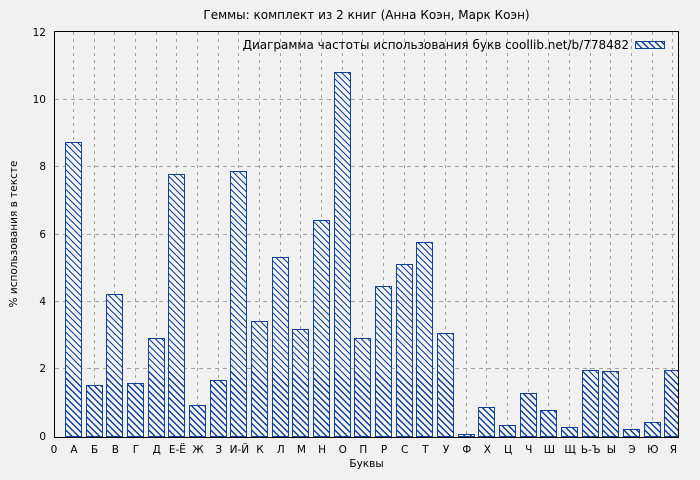 This screenshot has height=480, width=700. What do you see at coordinates (549, 450) in the screenshot?
I see `x-tick-label: Ш` at bounding box center [549, 450].